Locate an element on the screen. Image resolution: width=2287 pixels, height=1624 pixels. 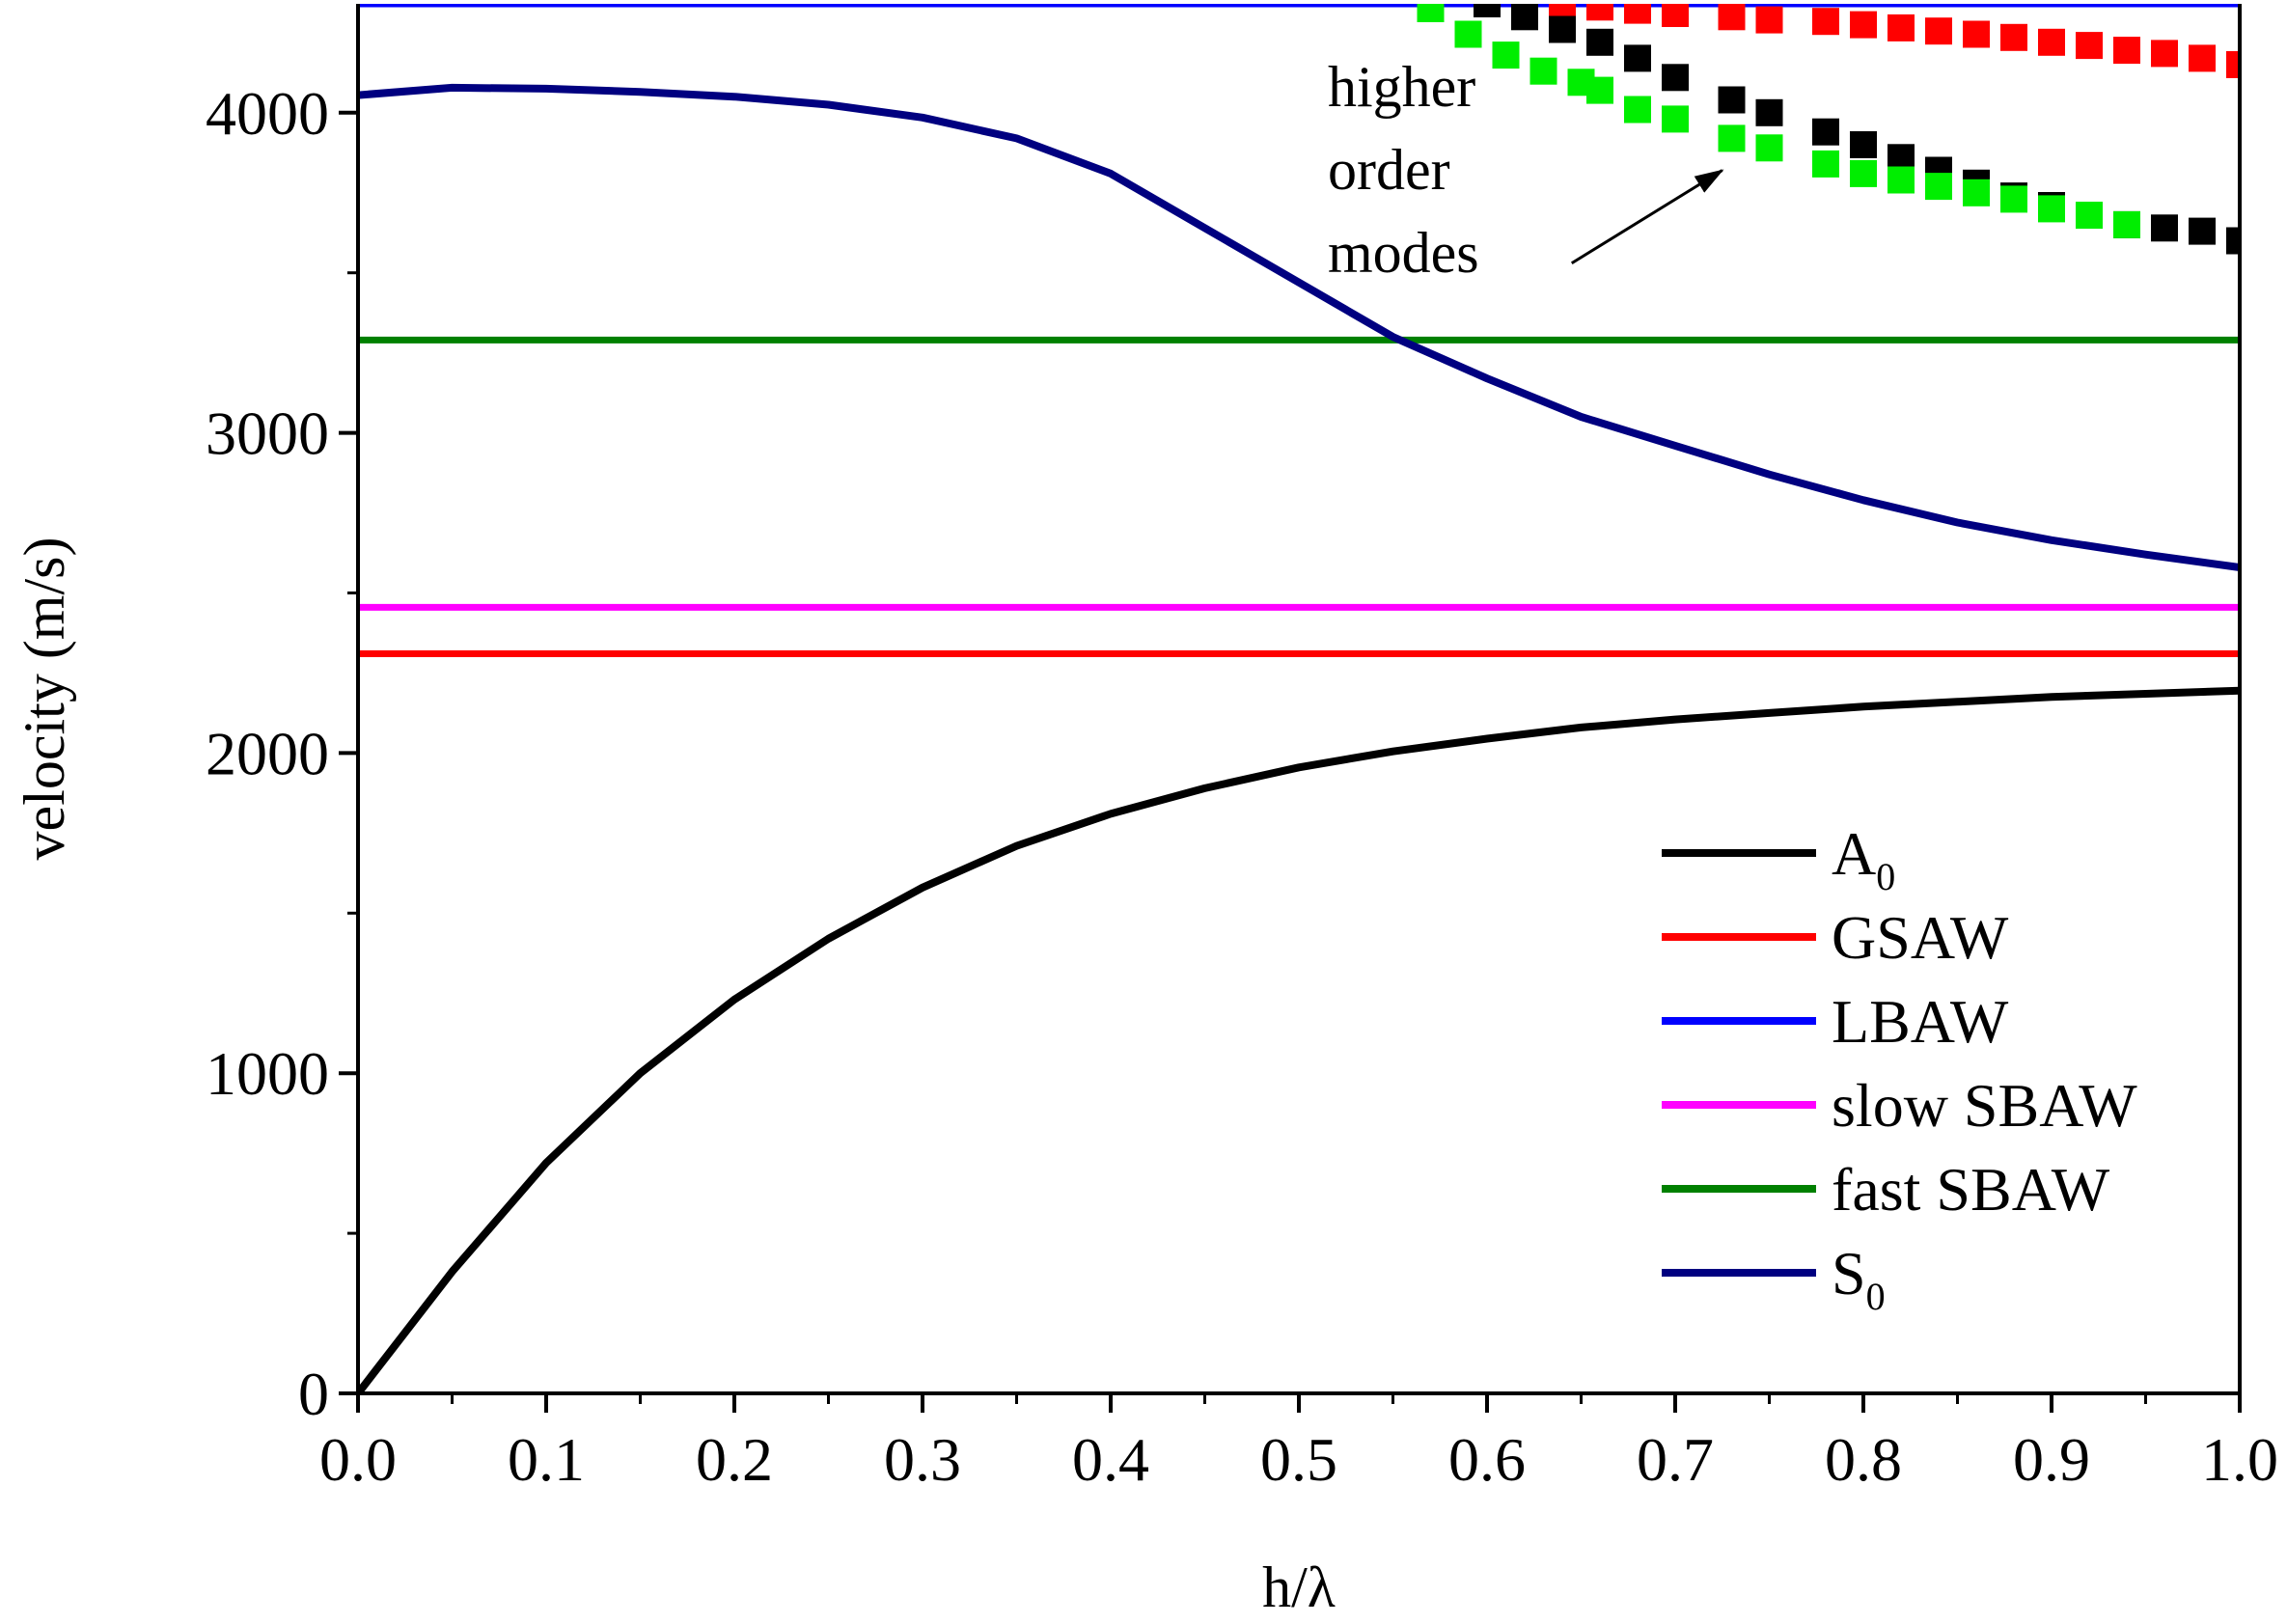
y-tick-label: 2000 is located at coordinates (267, 753).